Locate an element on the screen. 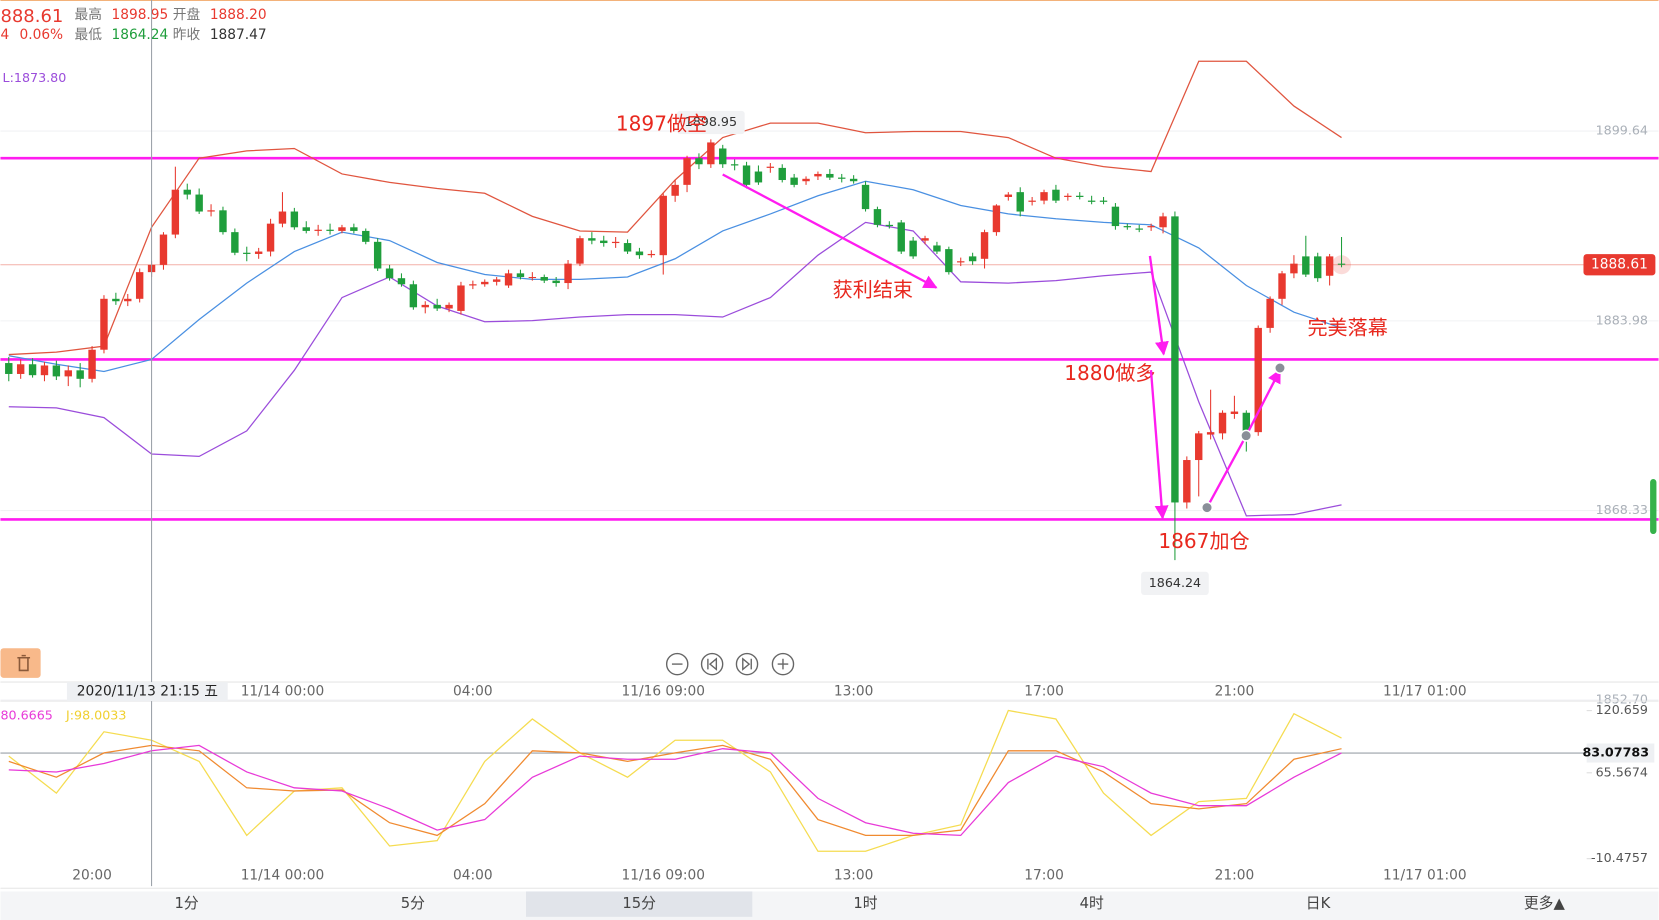  zoom-out is located at coordinates (677, 664).